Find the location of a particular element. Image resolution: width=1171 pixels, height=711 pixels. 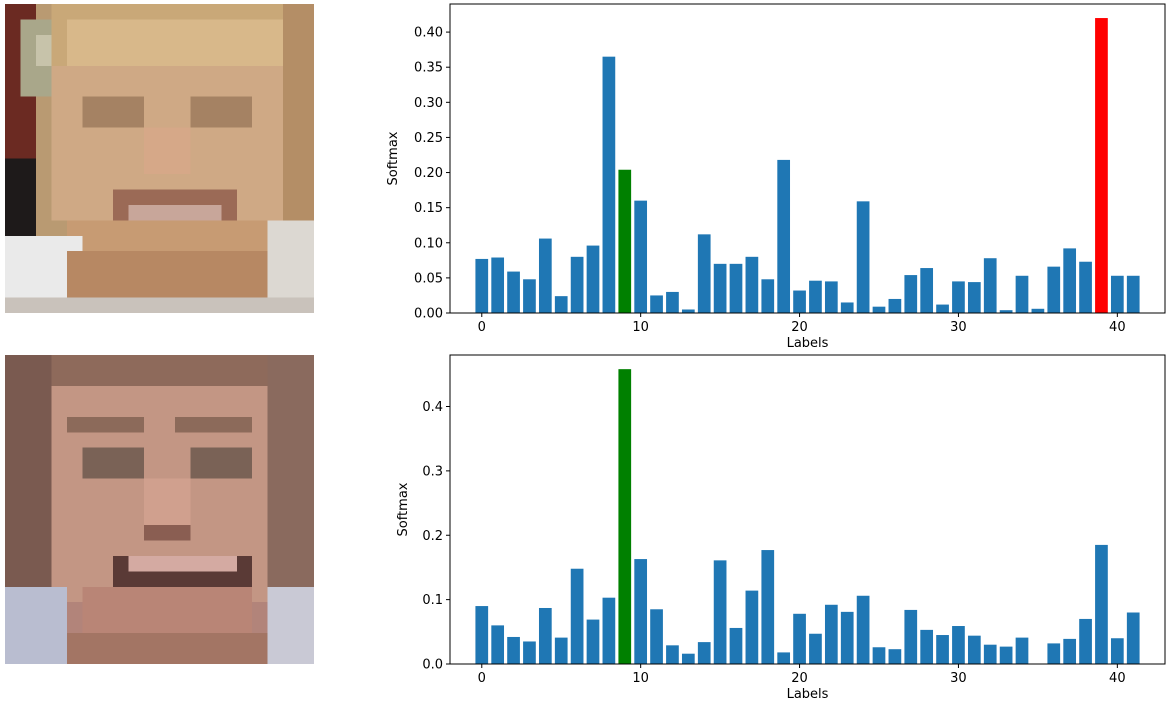

chart-1-ylabel: Softmax is located at coordinates (393, 158).